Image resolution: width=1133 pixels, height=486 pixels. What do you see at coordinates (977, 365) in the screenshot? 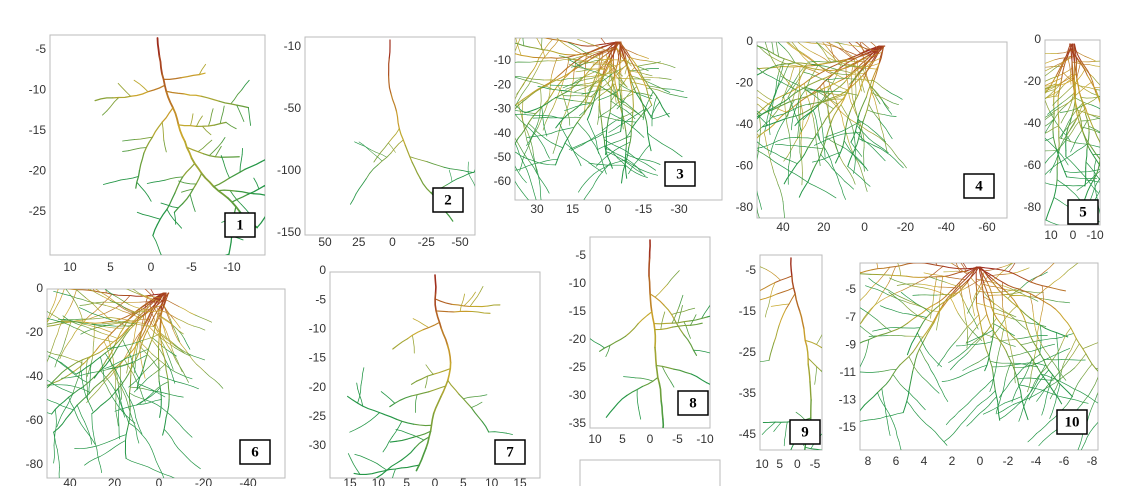
I see `panel: -5-7-9-11-13-158 6 4 2 0 -2 -4 -6 -810` at bounding box center [977, 365].